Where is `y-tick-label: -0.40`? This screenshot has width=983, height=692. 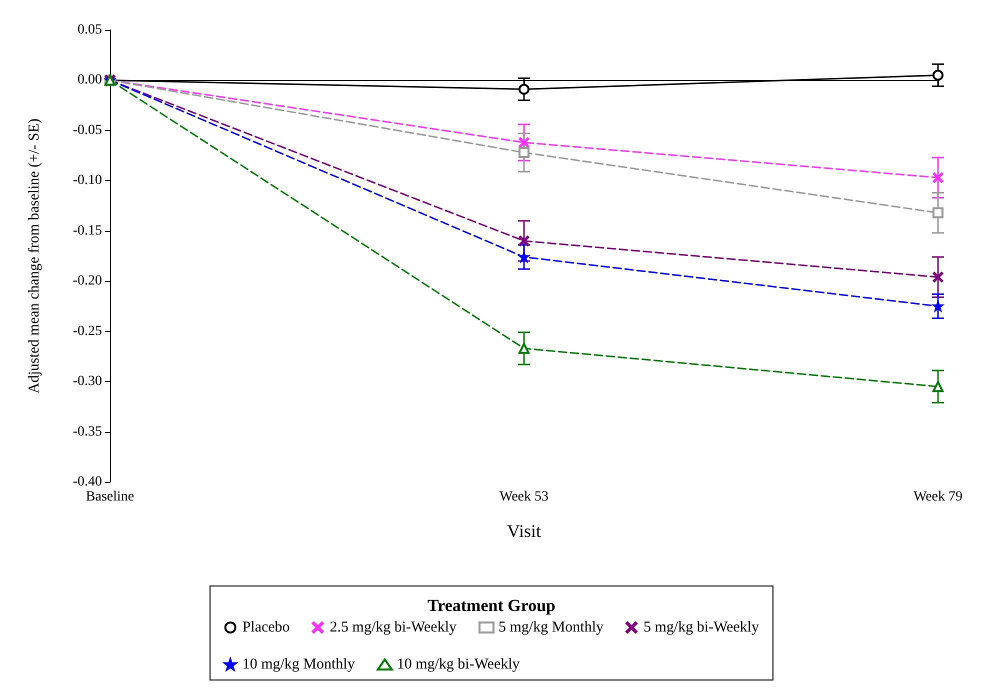 y-tick-label: -0.40 is located at coordinates (87, 482).